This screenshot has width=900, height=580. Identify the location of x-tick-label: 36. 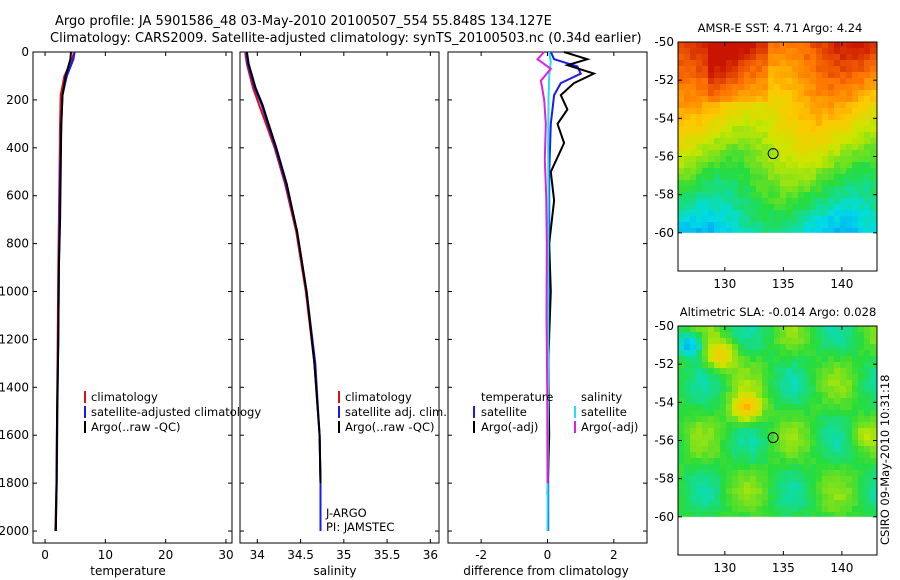
(430, 555).